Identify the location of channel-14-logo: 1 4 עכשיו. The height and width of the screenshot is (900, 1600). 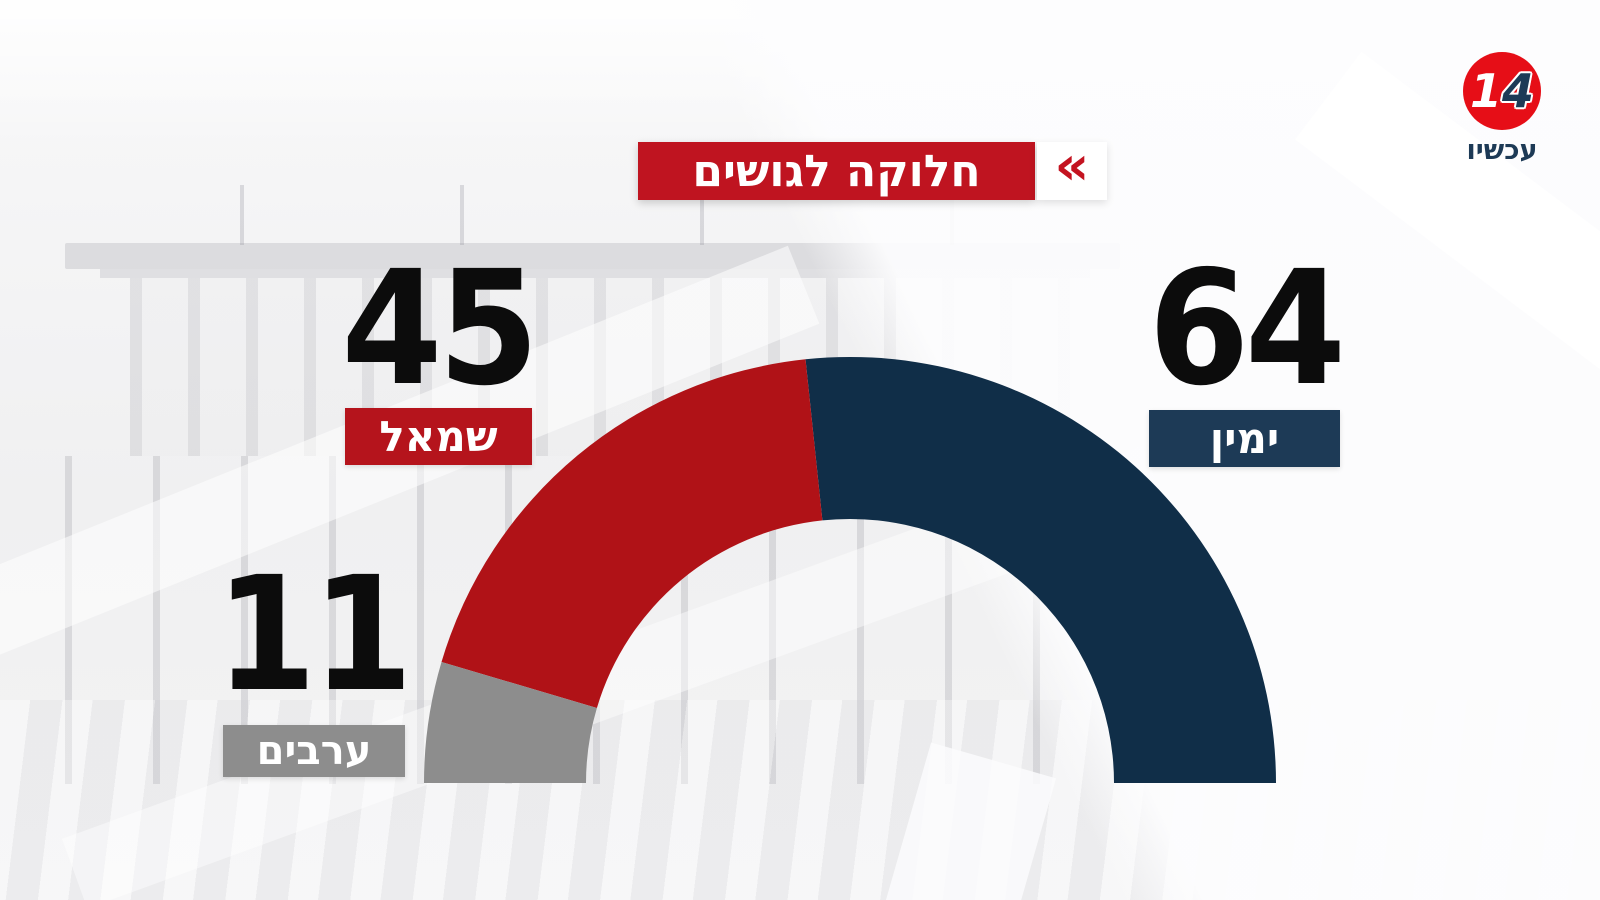
(1502, 109).